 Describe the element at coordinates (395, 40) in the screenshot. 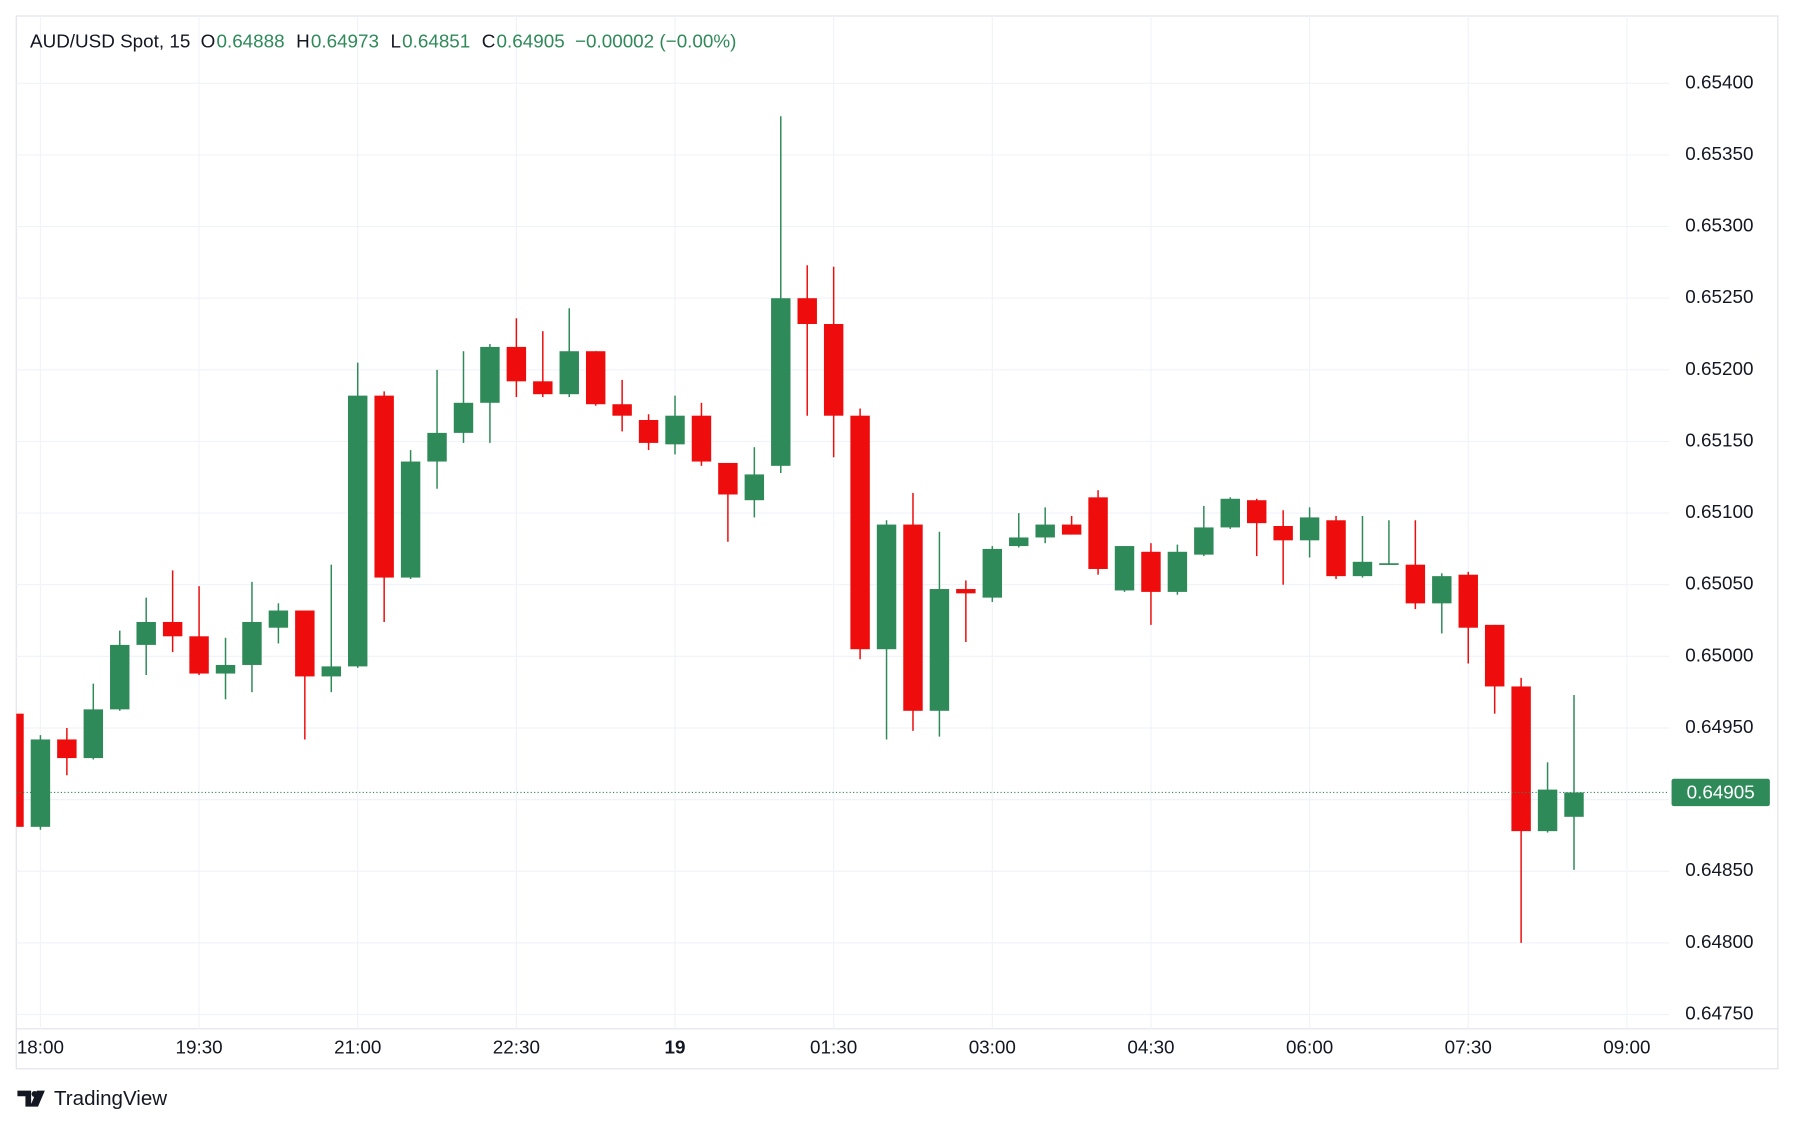

I see `ohlc-label: L` at that location.